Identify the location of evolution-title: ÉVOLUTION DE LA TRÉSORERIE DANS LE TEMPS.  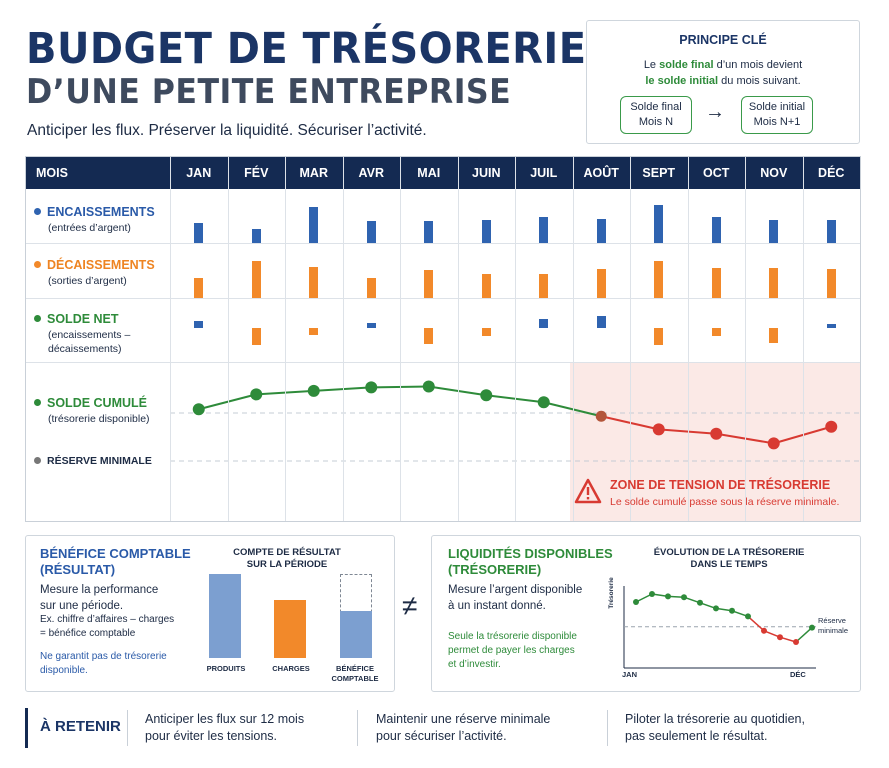
(729, 559).